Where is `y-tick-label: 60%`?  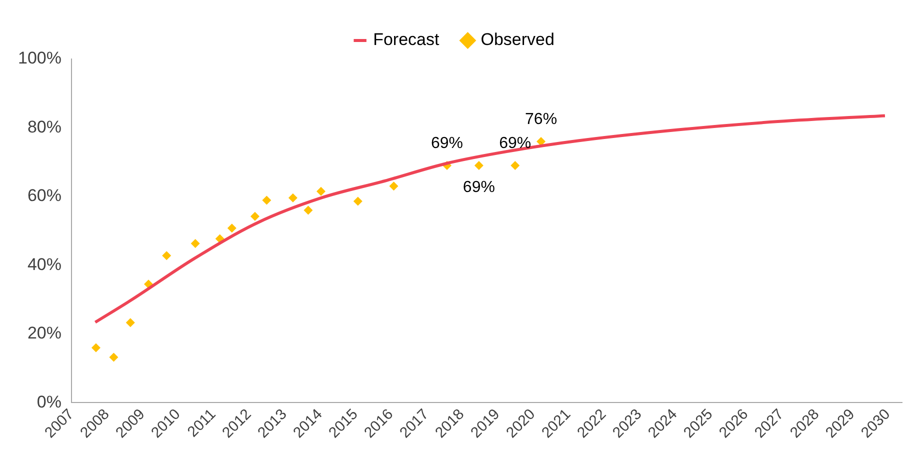
y-tick-label: 60% is located at coordinates (44, 196).